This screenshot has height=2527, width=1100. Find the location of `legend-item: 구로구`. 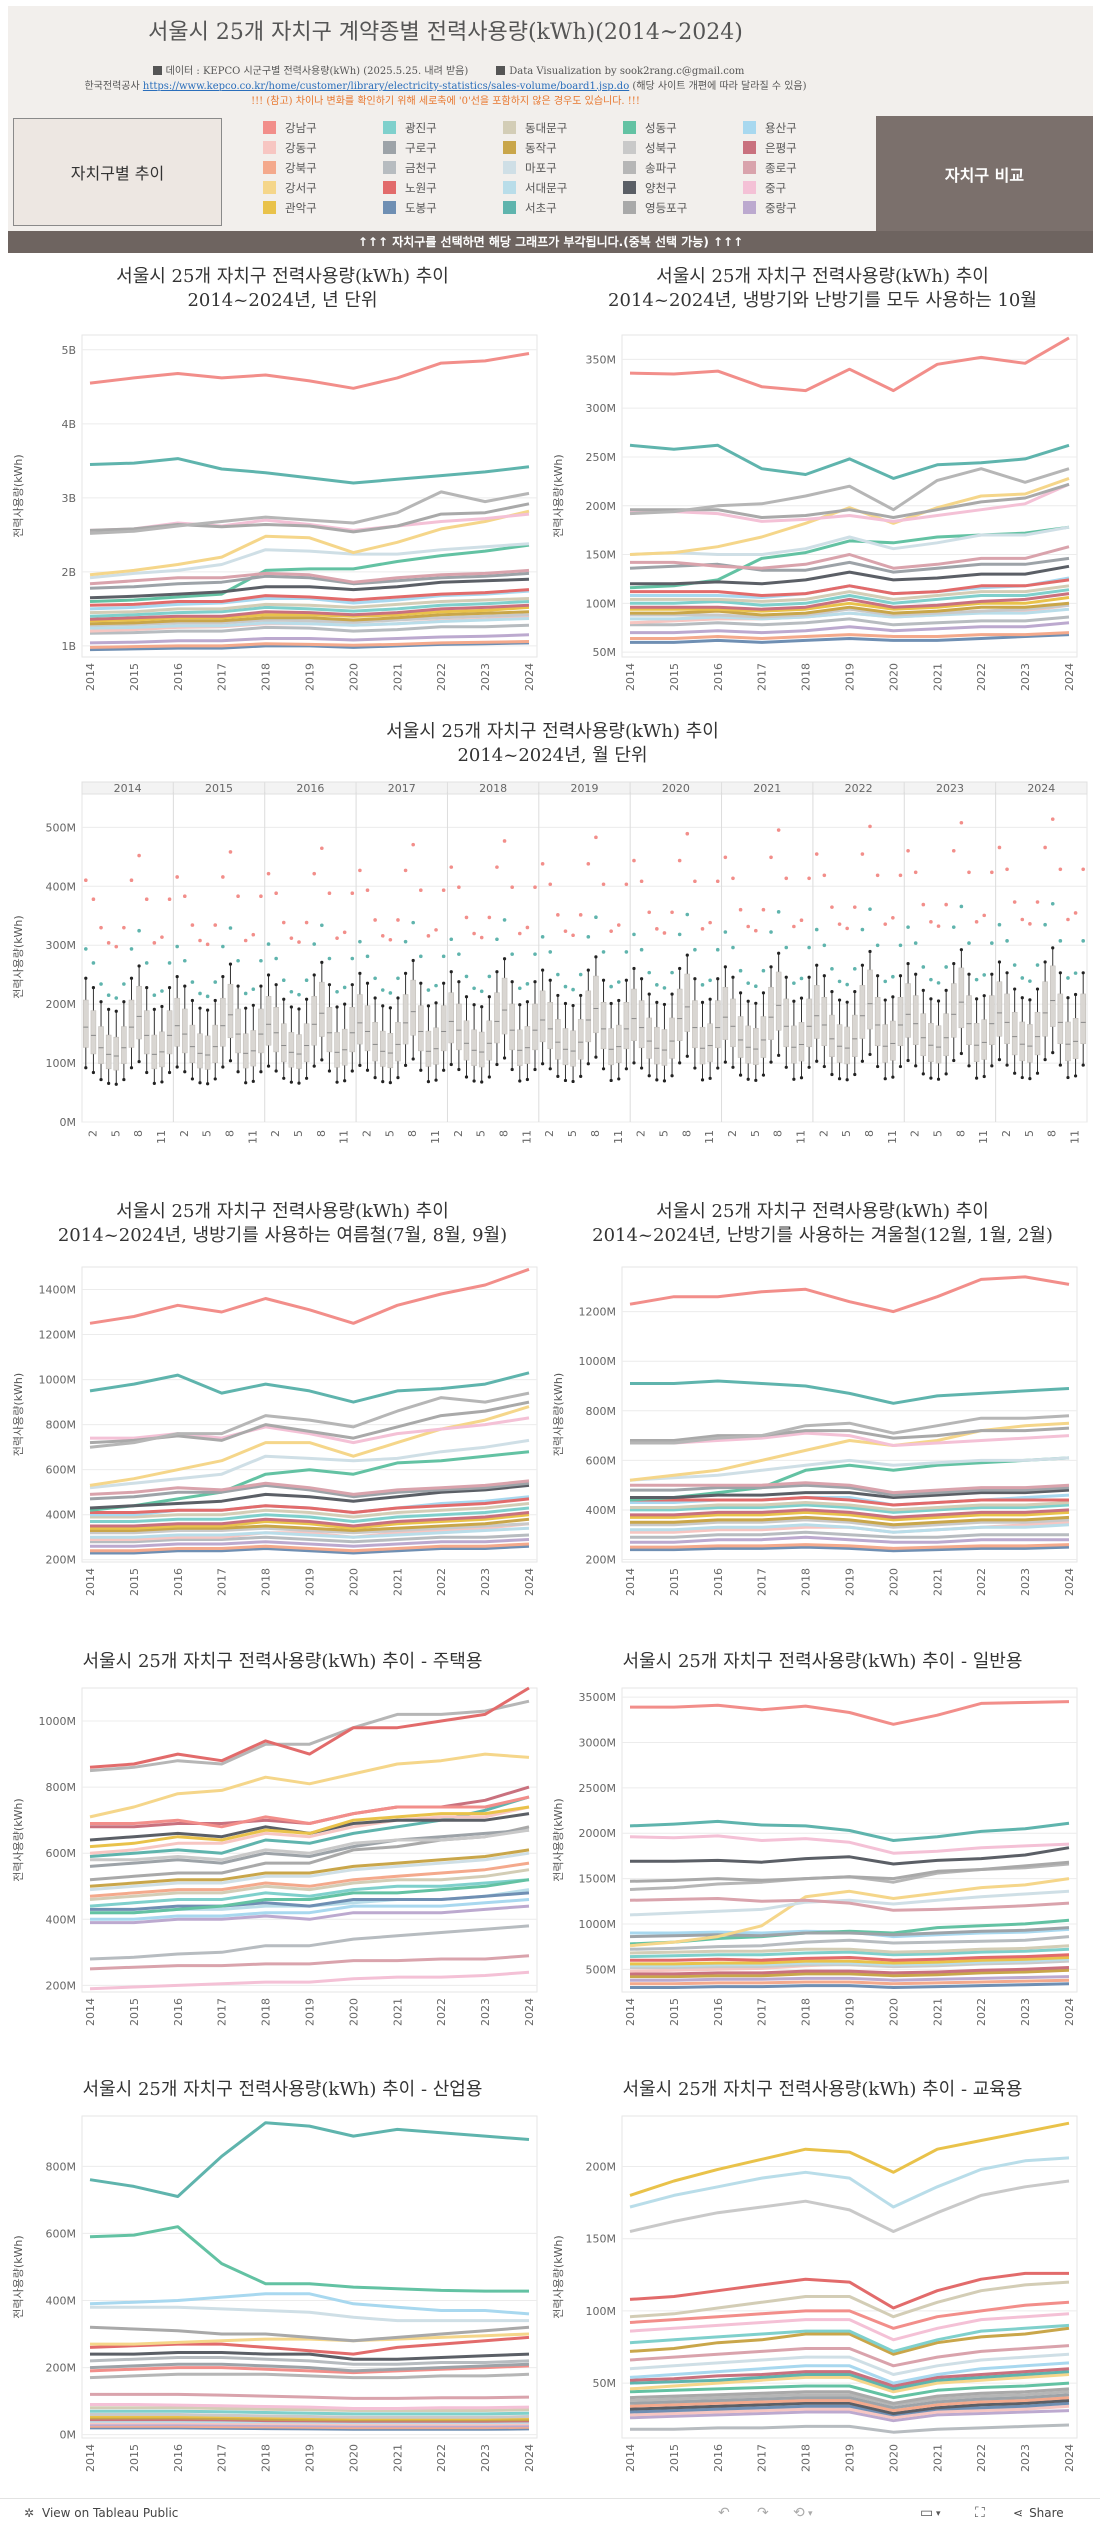

legend-item: 구로구 is located at coordinates (410, 148).